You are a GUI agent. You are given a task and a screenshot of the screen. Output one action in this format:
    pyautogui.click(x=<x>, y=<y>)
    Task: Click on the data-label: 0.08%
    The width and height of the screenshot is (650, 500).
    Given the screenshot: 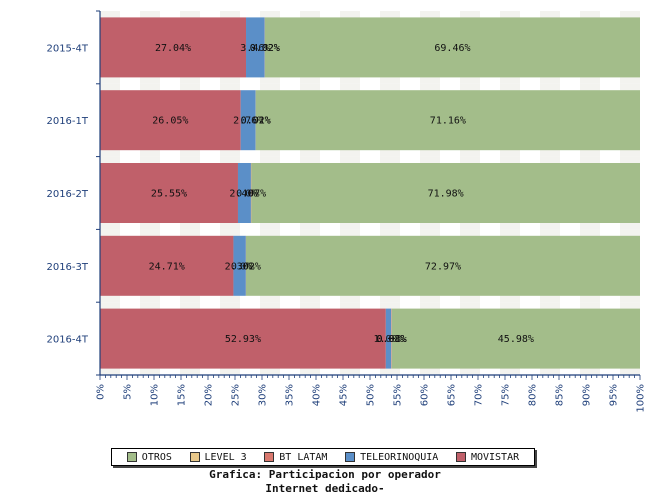 What is the action you would take?
    pyautogui.click(x=391, y=339)
    